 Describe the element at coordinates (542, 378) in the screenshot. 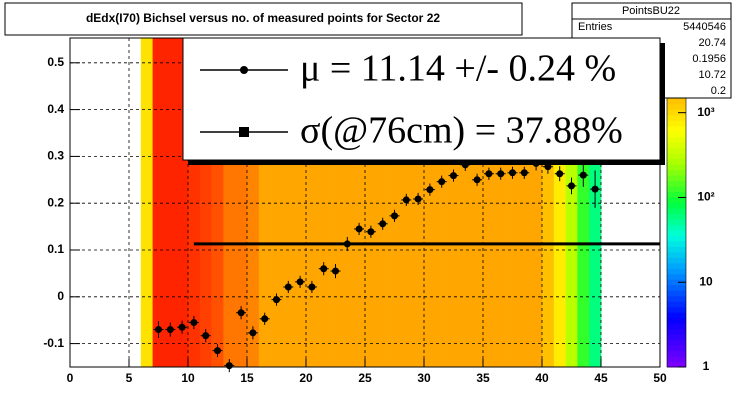

I see `x-tick-label: 40` at that location.